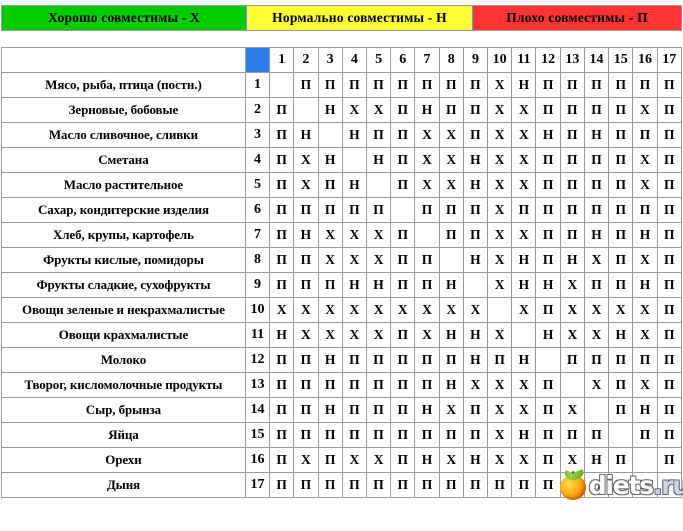 The width and height of the screenshot is (683, 531). Describe the element at coordinates (596, 360) in the screenshot. I see `compat-cell-r12-c14: П` at that location.